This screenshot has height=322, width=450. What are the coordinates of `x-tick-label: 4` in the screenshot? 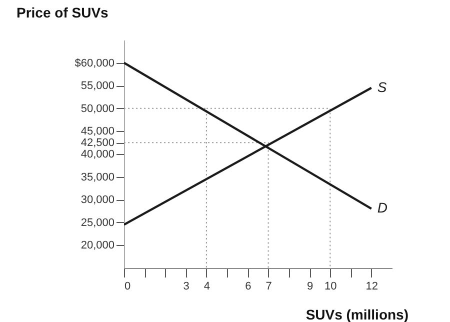 It's located at (207, 286).